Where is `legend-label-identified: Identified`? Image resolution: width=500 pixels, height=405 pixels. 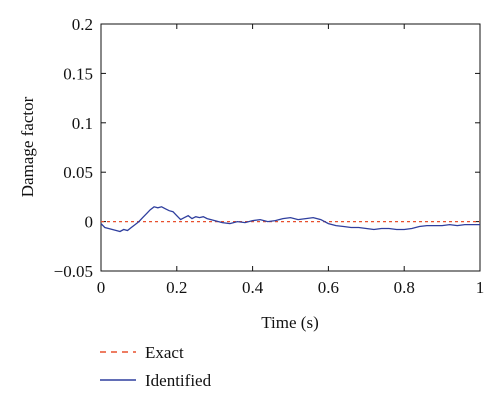 legend-label-identified: Identified is located at coordinates (178, 380).